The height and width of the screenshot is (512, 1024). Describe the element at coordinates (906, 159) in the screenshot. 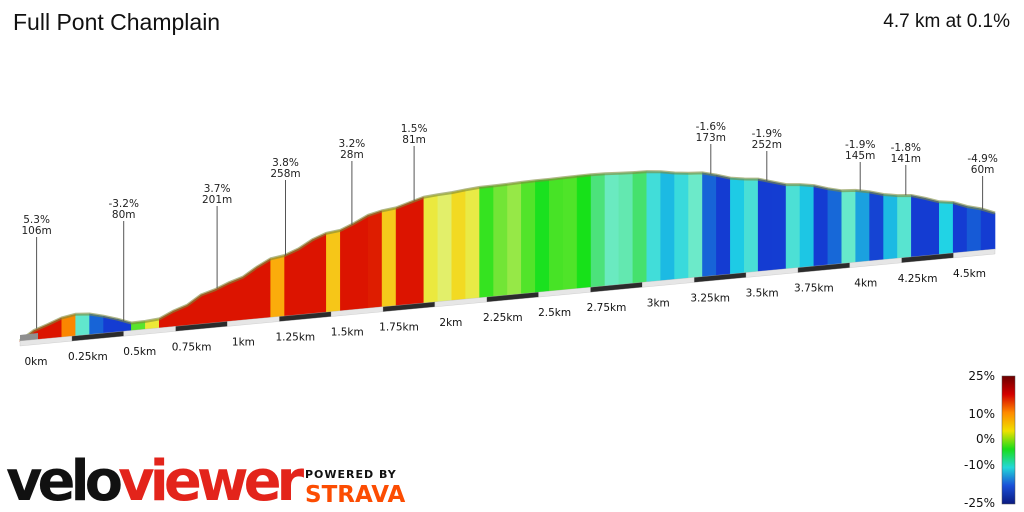

I see `annotation-length: 141m` at that location.